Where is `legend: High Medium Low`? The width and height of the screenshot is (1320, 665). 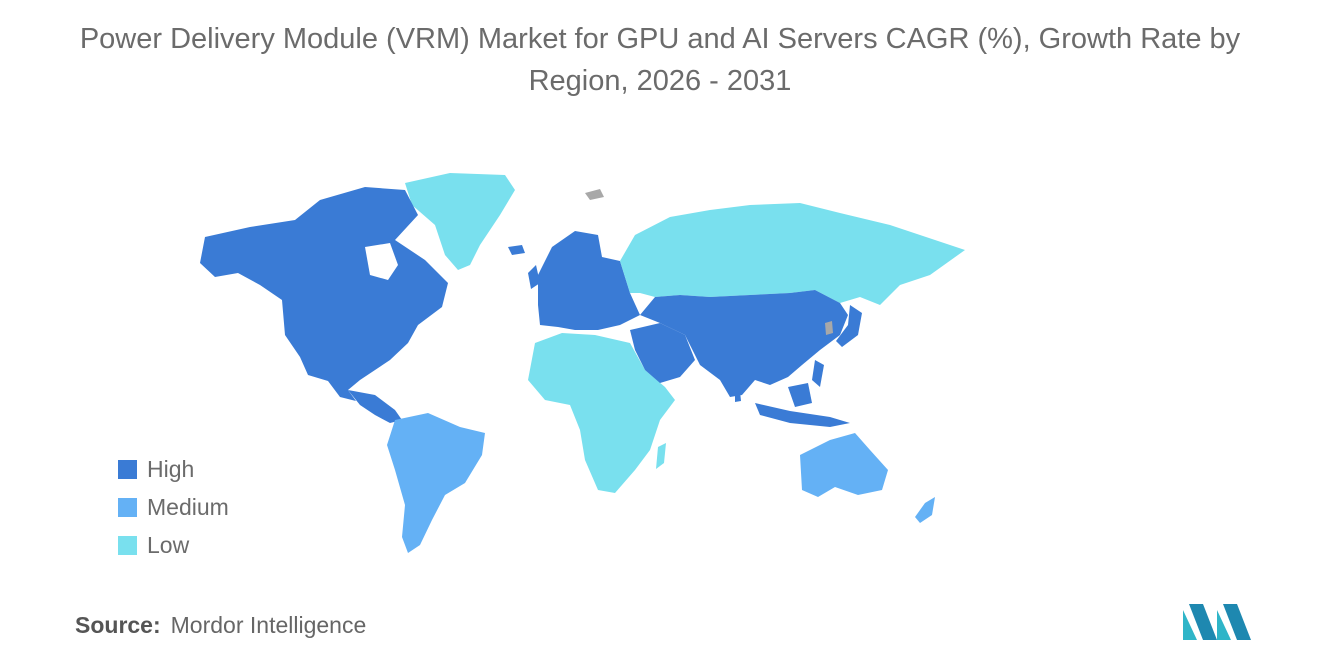
legend: High Medium Low is located at coordinates (173, 507).